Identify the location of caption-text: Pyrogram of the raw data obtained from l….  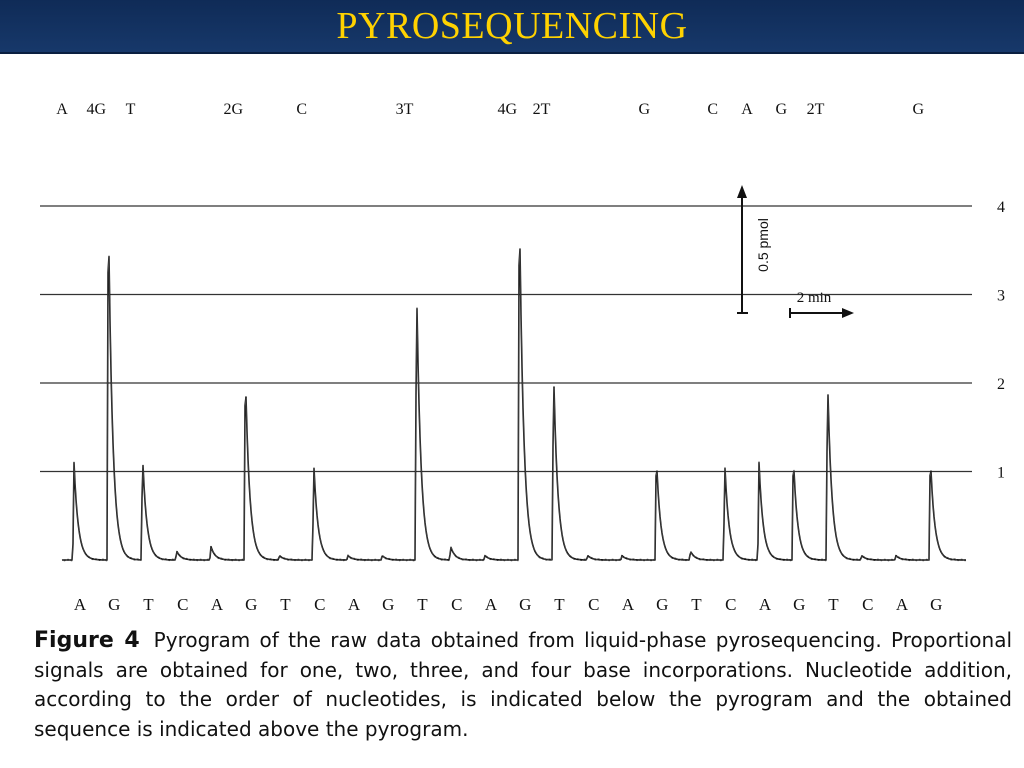
(523, 684).